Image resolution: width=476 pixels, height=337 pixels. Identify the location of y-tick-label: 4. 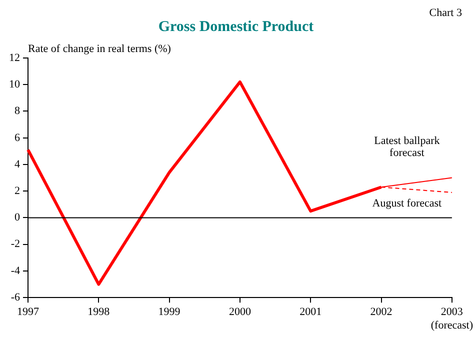
(17, 164).